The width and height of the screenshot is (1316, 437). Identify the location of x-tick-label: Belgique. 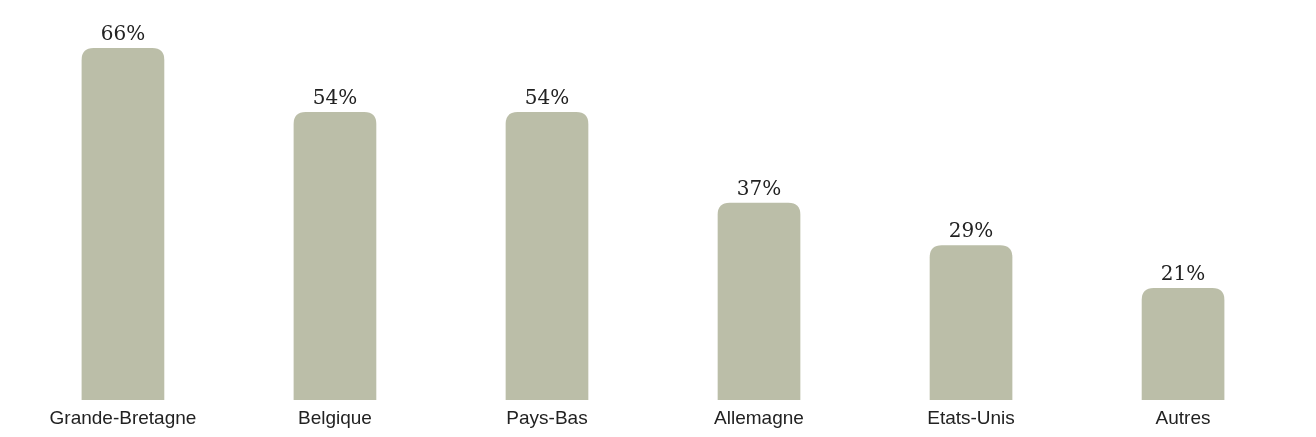
(334, 417).